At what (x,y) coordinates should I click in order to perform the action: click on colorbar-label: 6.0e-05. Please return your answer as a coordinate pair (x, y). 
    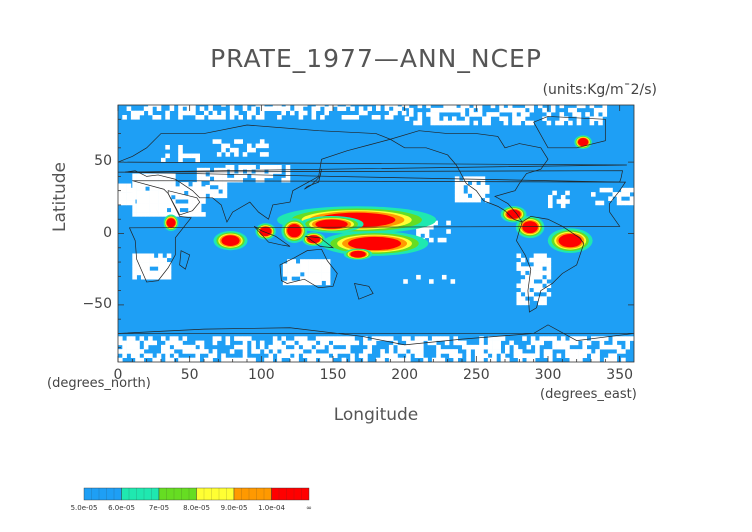
    Looking at the image, I should click on (121, 508).